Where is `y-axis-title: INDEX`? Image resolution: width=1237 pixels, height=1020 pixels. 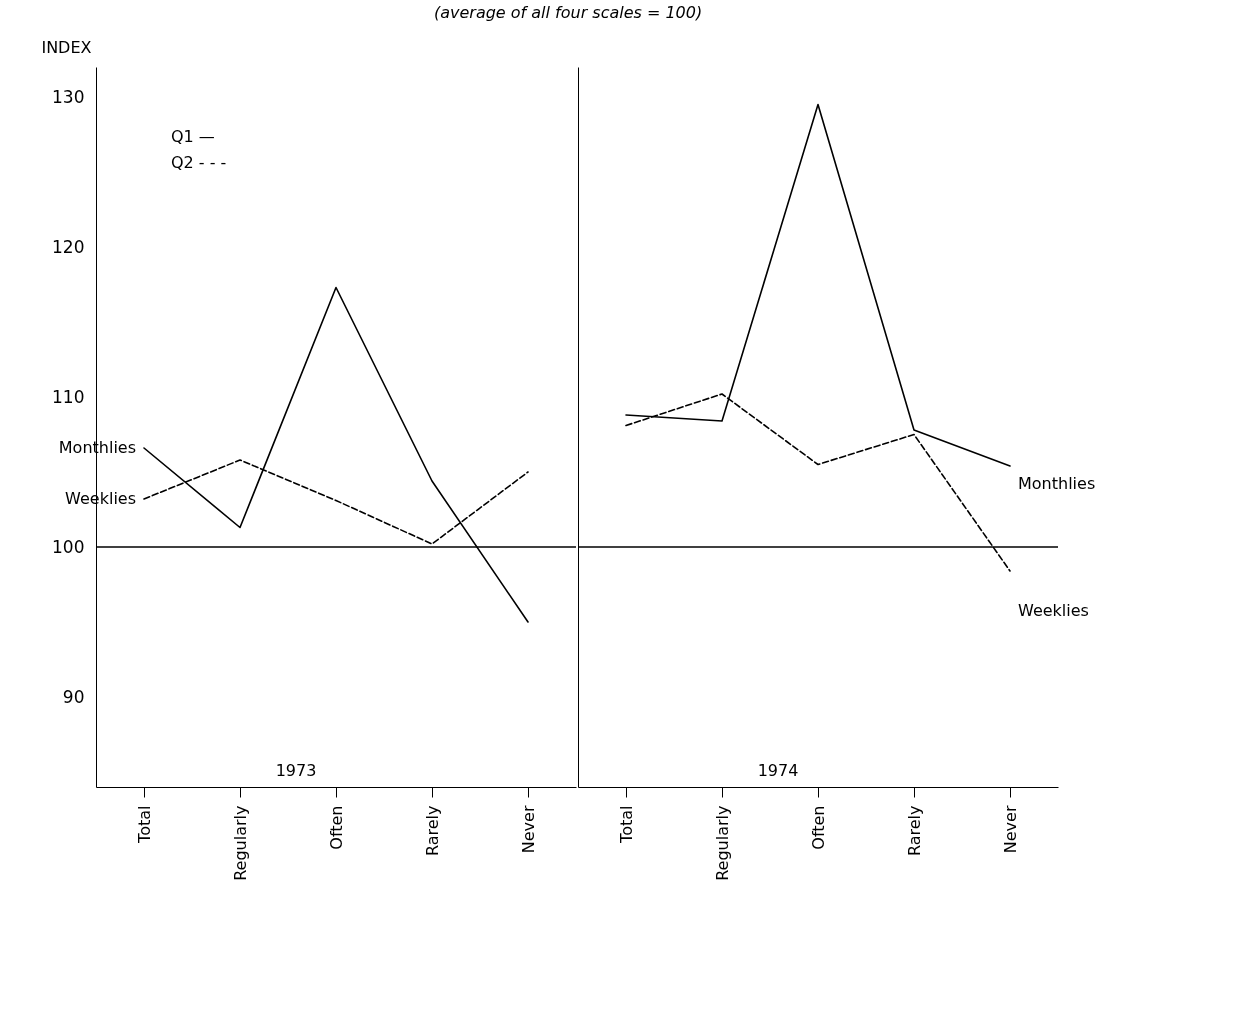 y-axis-title: INDEX is located at coordinates (66, 47).